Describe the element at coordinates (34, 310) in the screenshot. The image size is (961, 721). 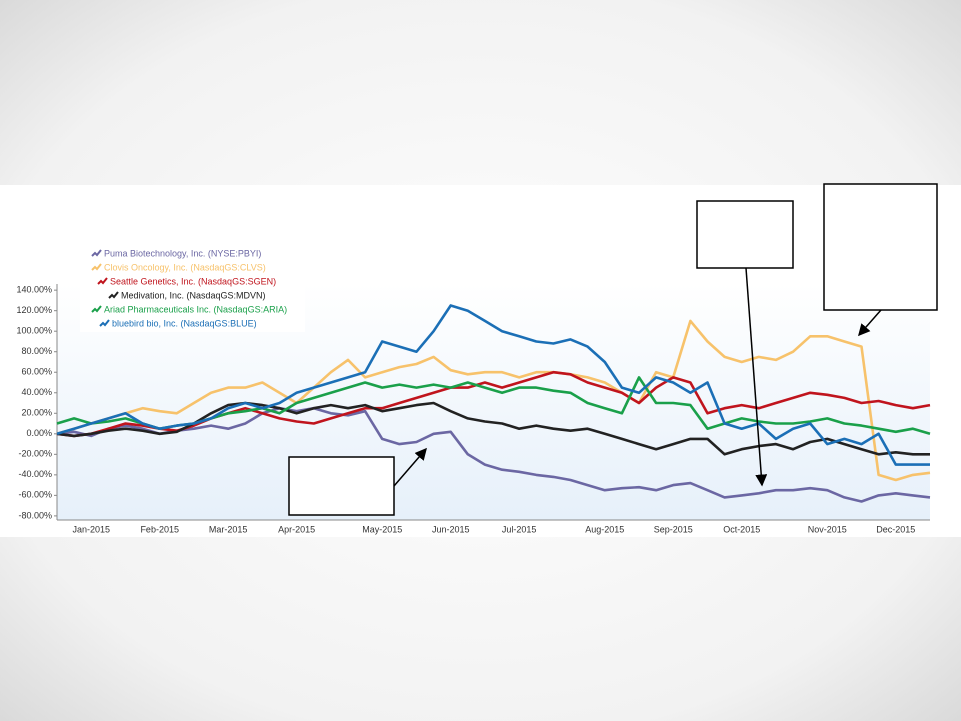
I see `y-tick-label: 120.00%` at that location.